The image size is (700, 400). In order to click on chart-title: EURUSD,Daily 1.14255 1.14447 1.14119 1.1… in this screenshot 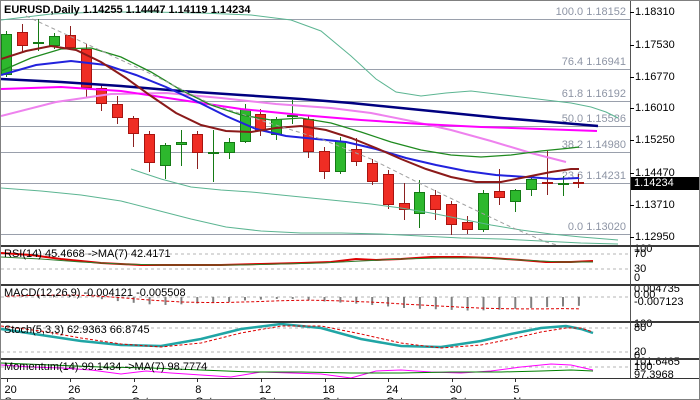, I will do `click(127, 10)`.